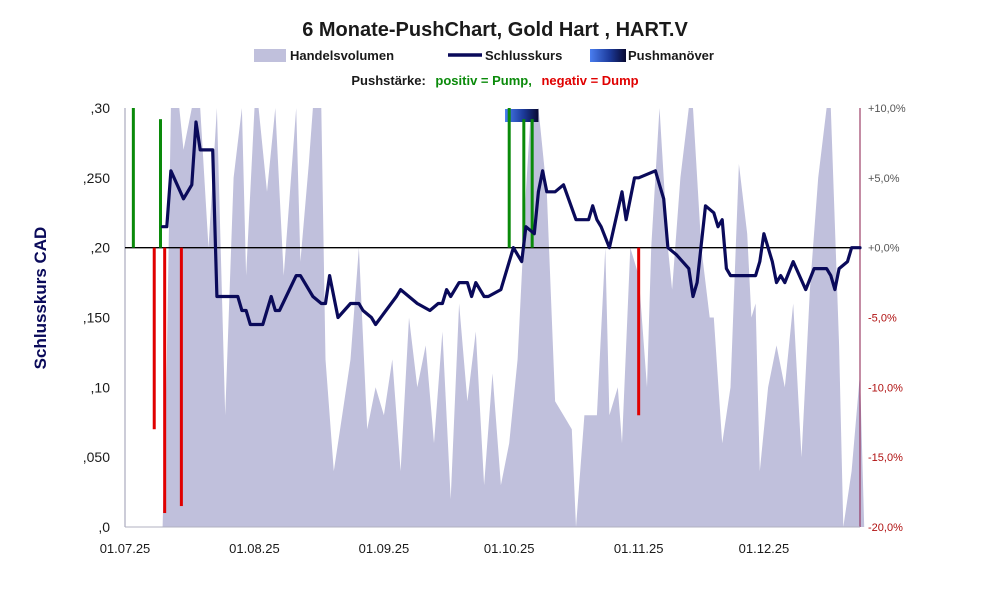 The height and width of the screenshot is (591, 991). Describe the element at coordinates (484, 55) in the screenshot. I see `legend: Handelsvolumen Schlusskurs Pushmanöver` at that location.